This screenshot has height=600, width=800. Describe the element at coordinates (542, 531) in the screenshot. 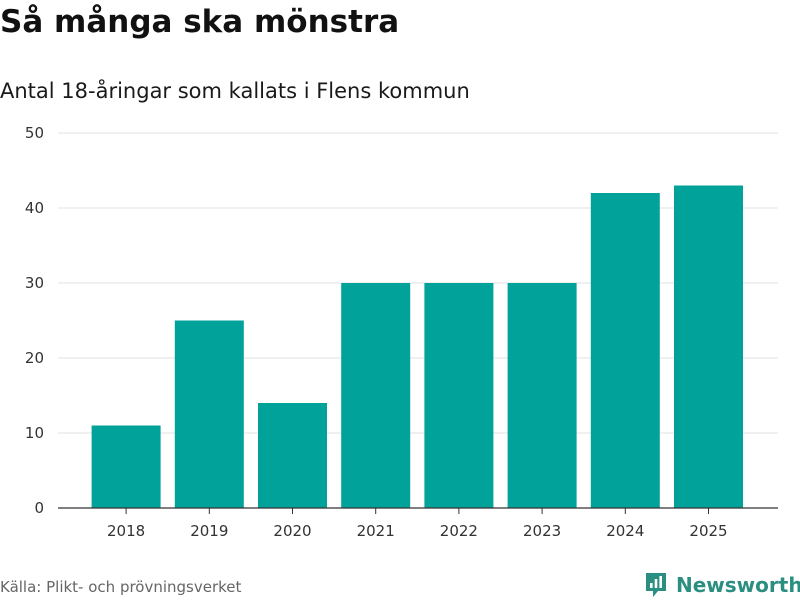

I see `x-tick-label: 2023` at that location.